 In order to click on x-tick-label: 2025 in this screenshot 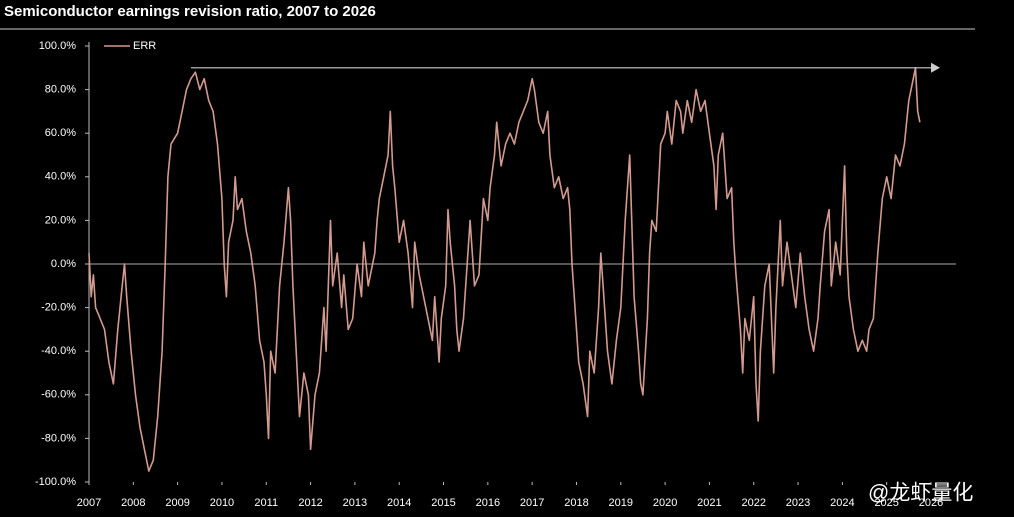, I will do `click(886, 503)`.